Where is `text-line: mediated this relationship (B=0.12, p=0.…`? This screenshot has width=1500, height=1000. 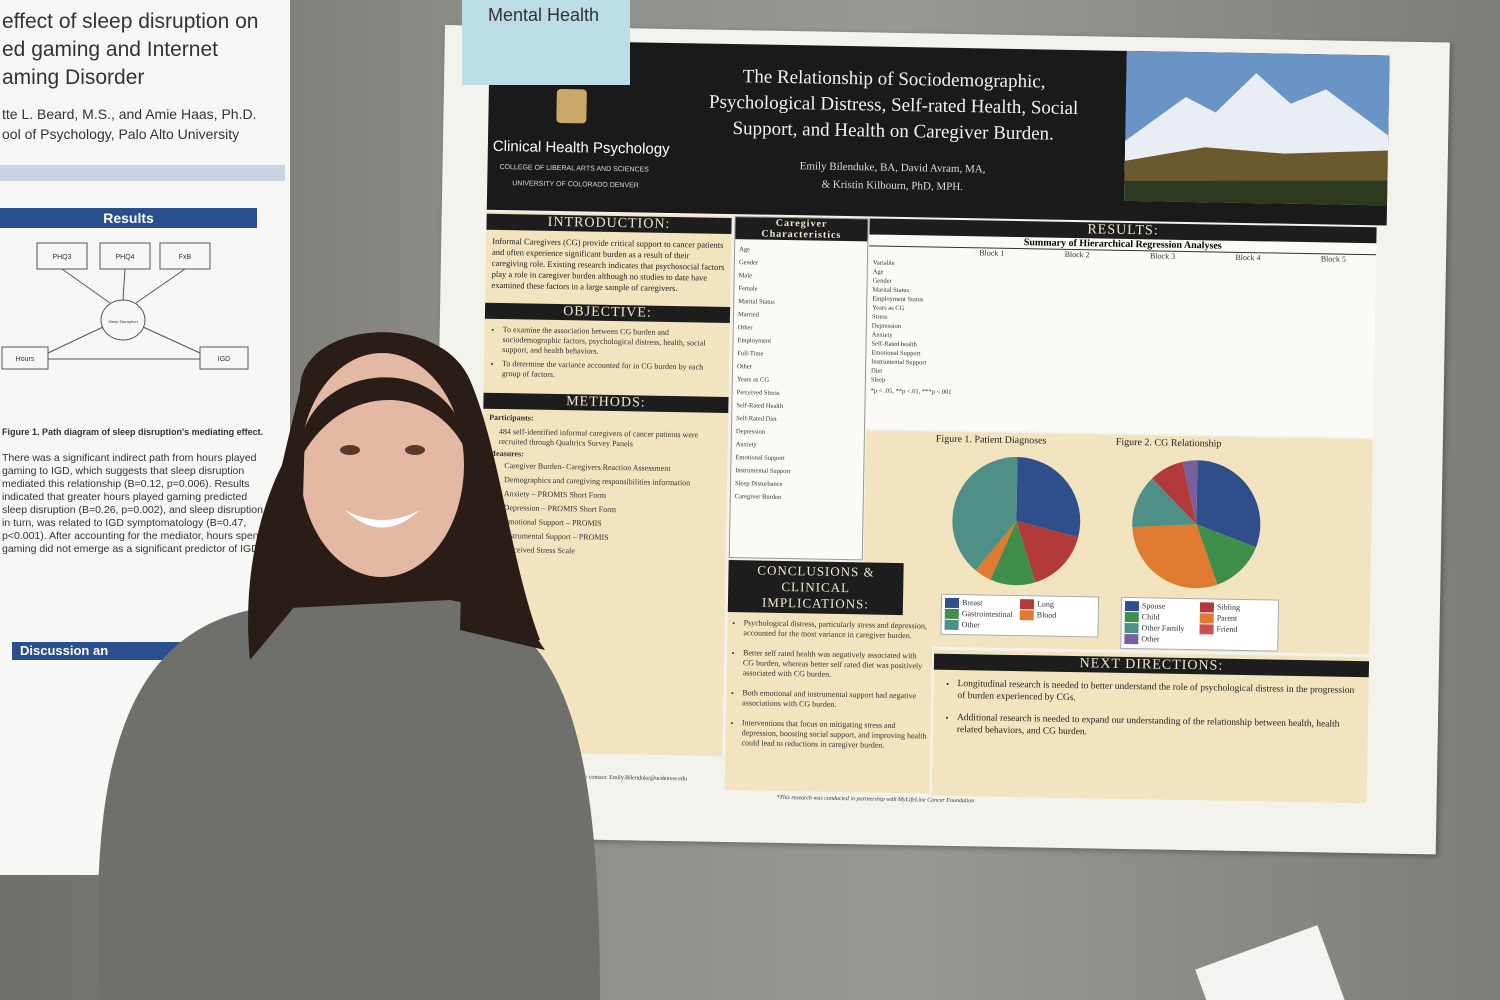
text-line: mediated this relationship (B=0.12, p=0.… is located at coordinates (126, 484).